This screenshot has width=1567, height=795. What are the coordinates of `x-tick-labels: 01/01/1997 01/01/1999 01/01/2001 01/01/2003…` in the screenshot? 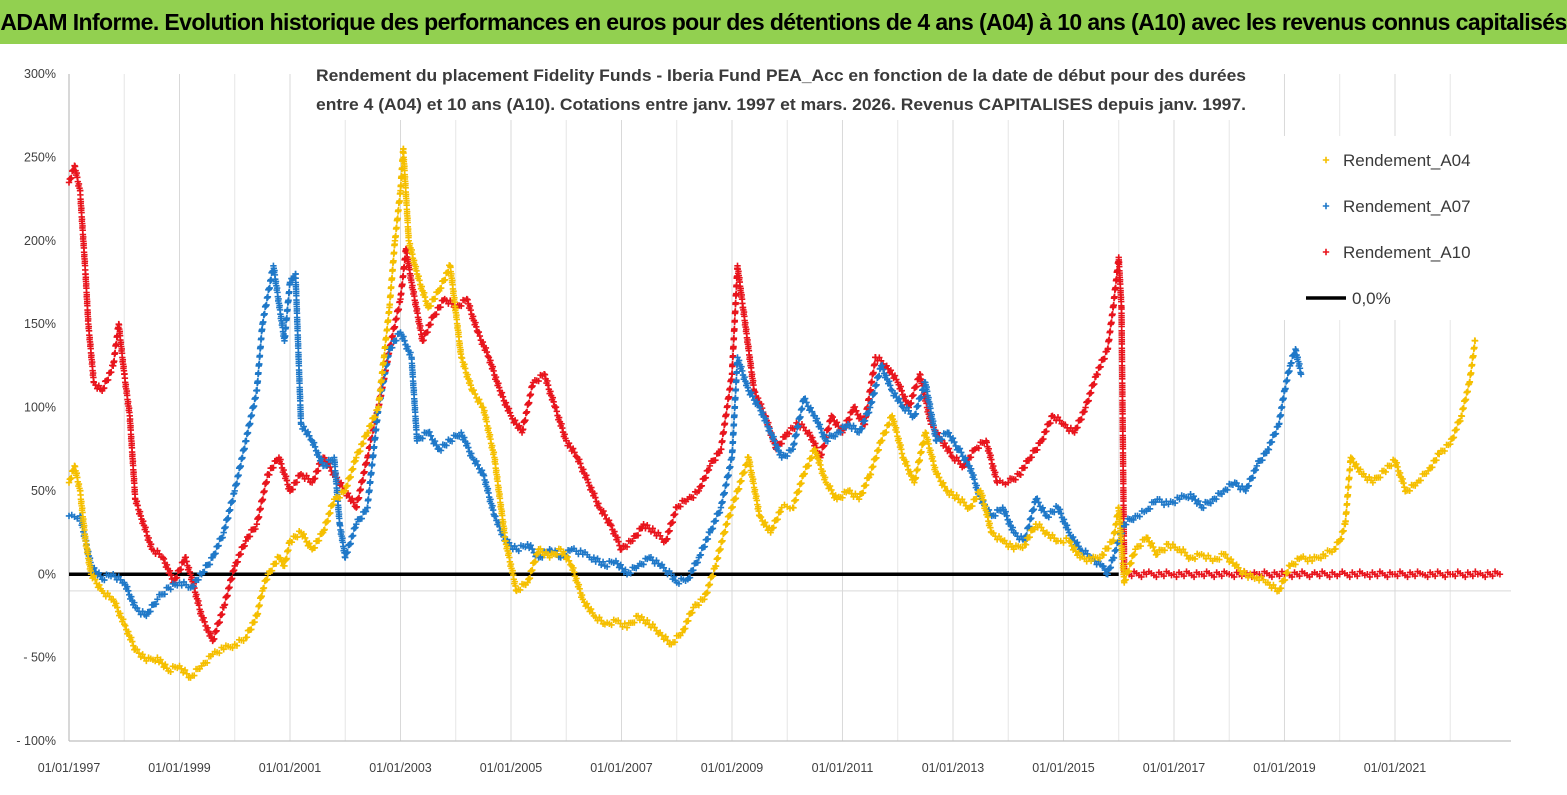 It's located at (732, 768).